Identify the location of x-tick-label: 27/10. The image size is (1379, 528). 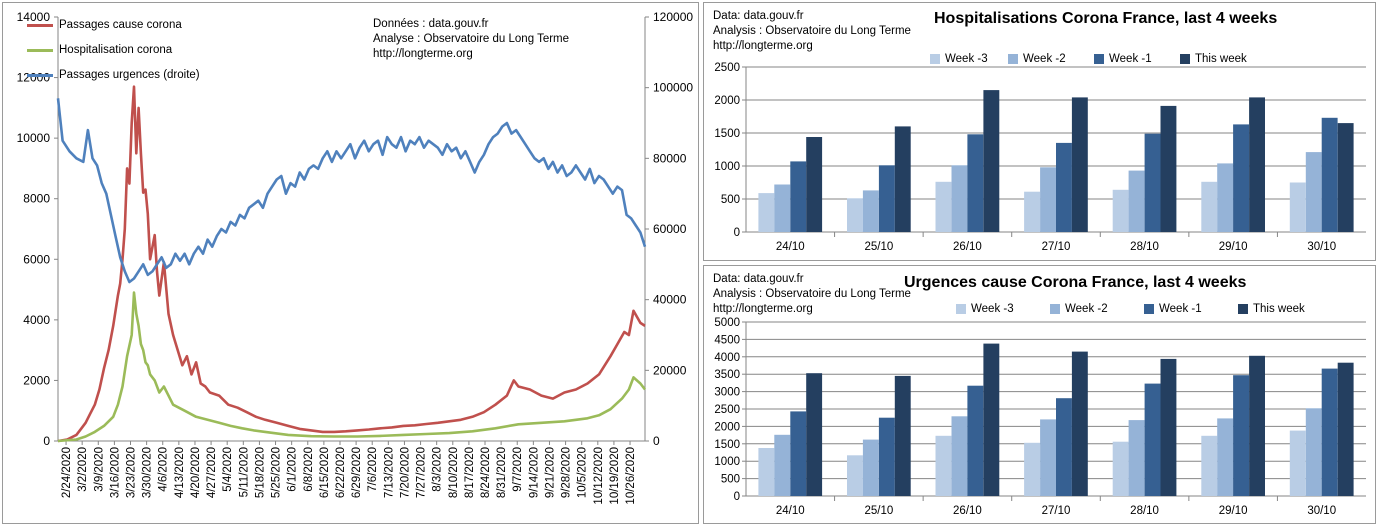
(1056, 247).